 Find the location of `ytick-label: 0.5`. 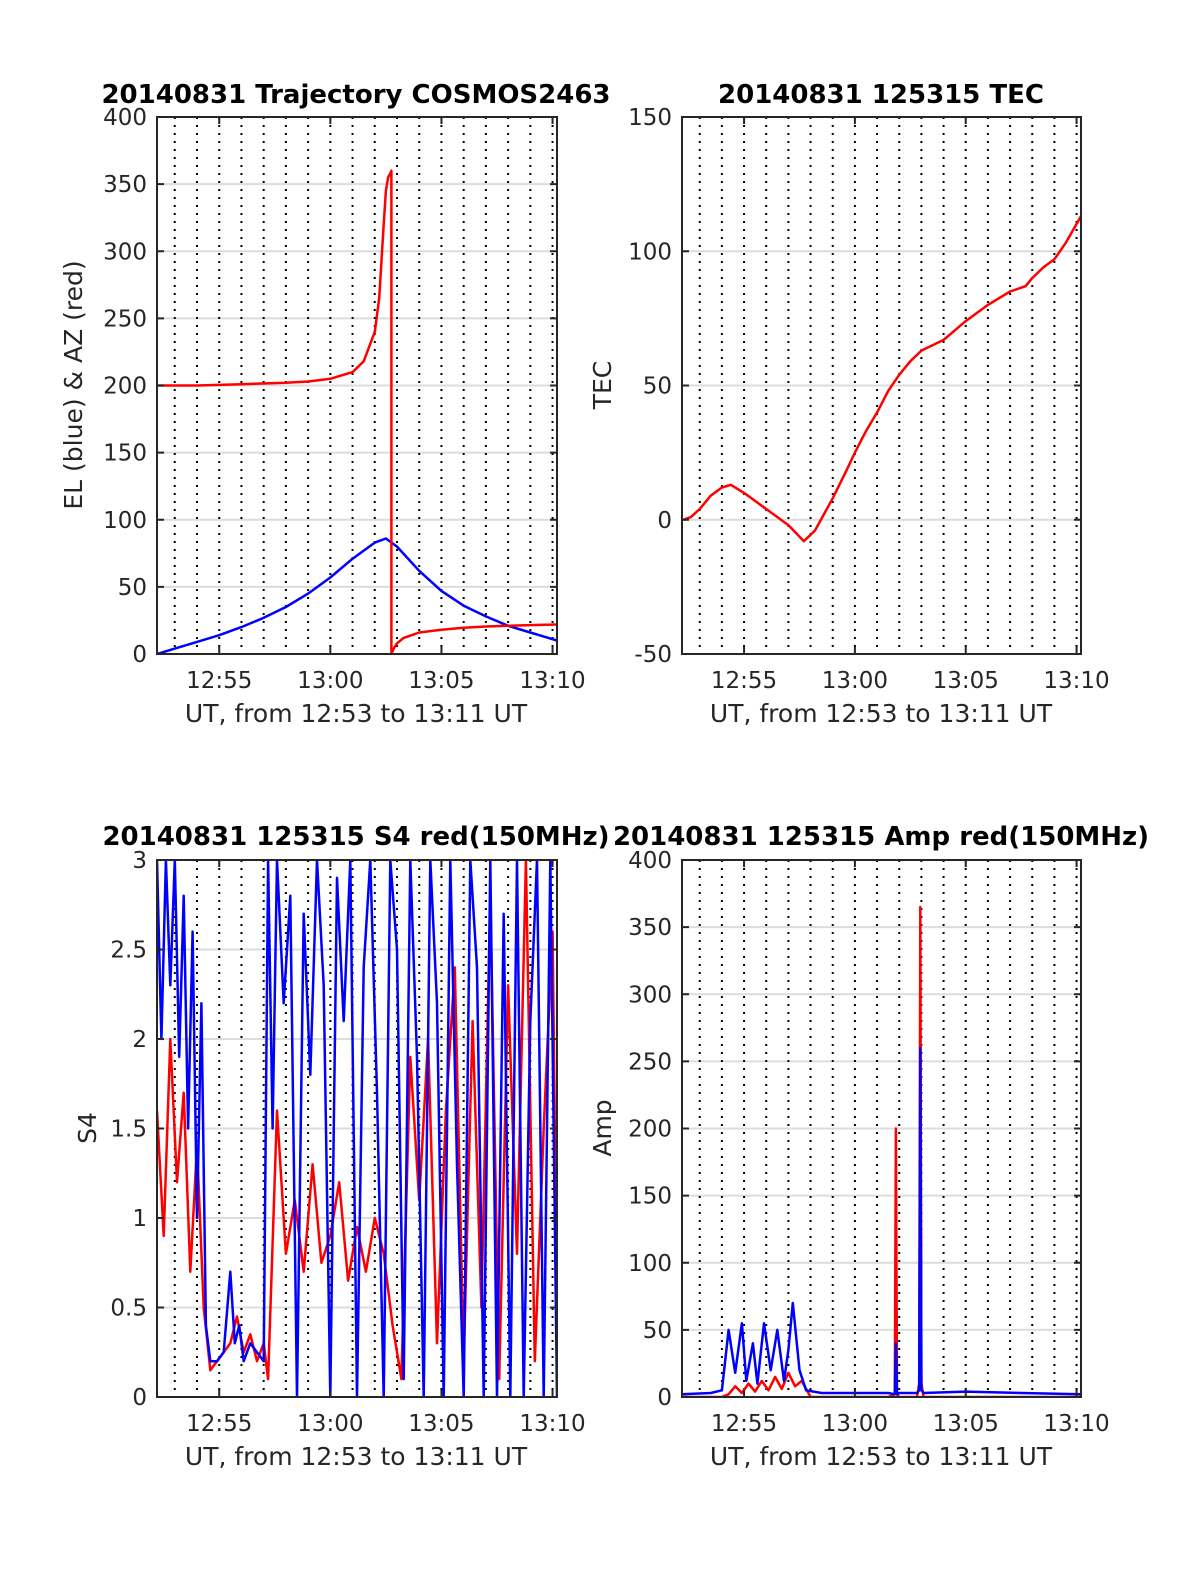

ytick-label: 0.5 is located at coordinates (128, 1309).